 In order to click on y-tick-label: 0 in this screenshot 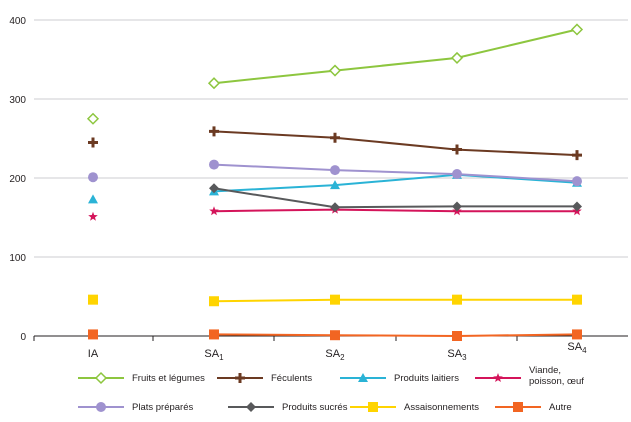, I will do `click(23, 337)`.